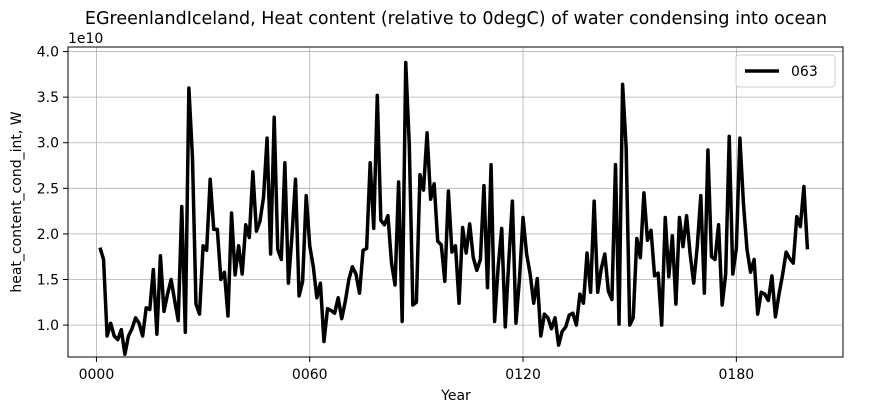 This screenshot has width=891, height=412. Describe the element at coordinates (417, 370) in the screenshot. I see `x-axis: 0000 0060 0120 0180` at that location.